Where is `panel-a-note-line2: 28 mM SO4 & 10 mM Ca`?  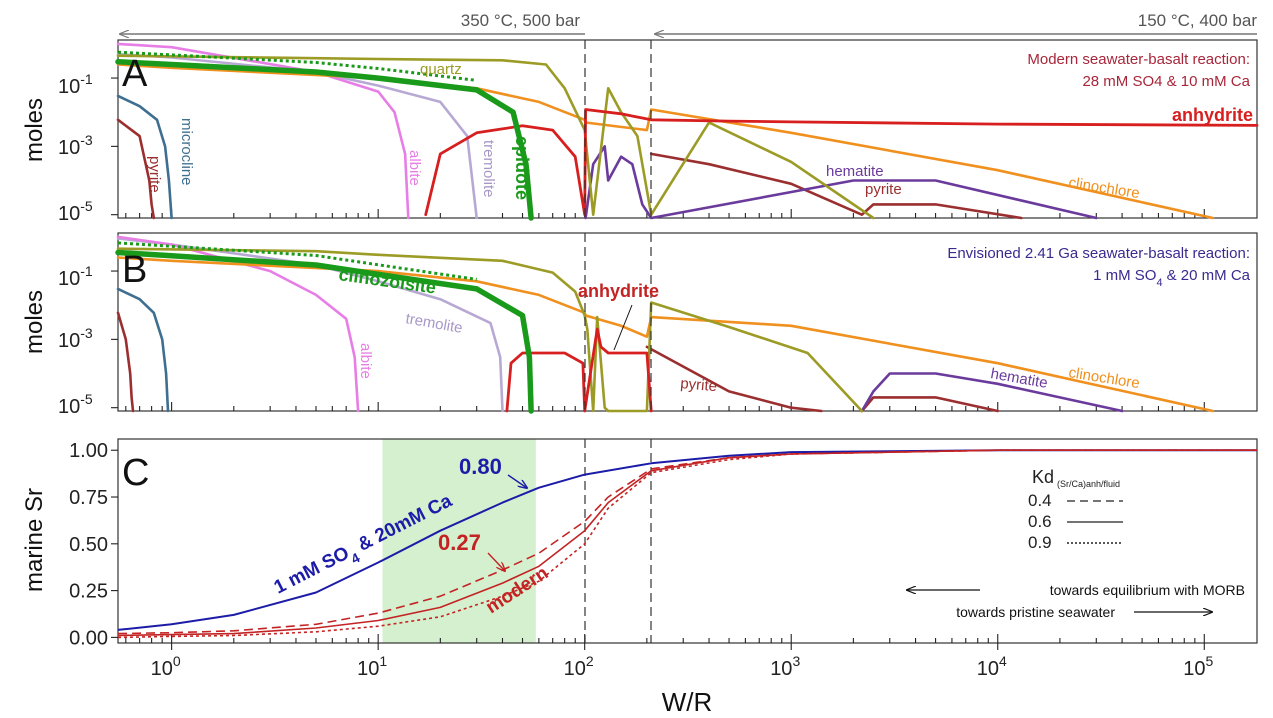 panel-a-note-line2: 28 mM SO4 & 10 mM Ca is located at coordinates (1166, 81).